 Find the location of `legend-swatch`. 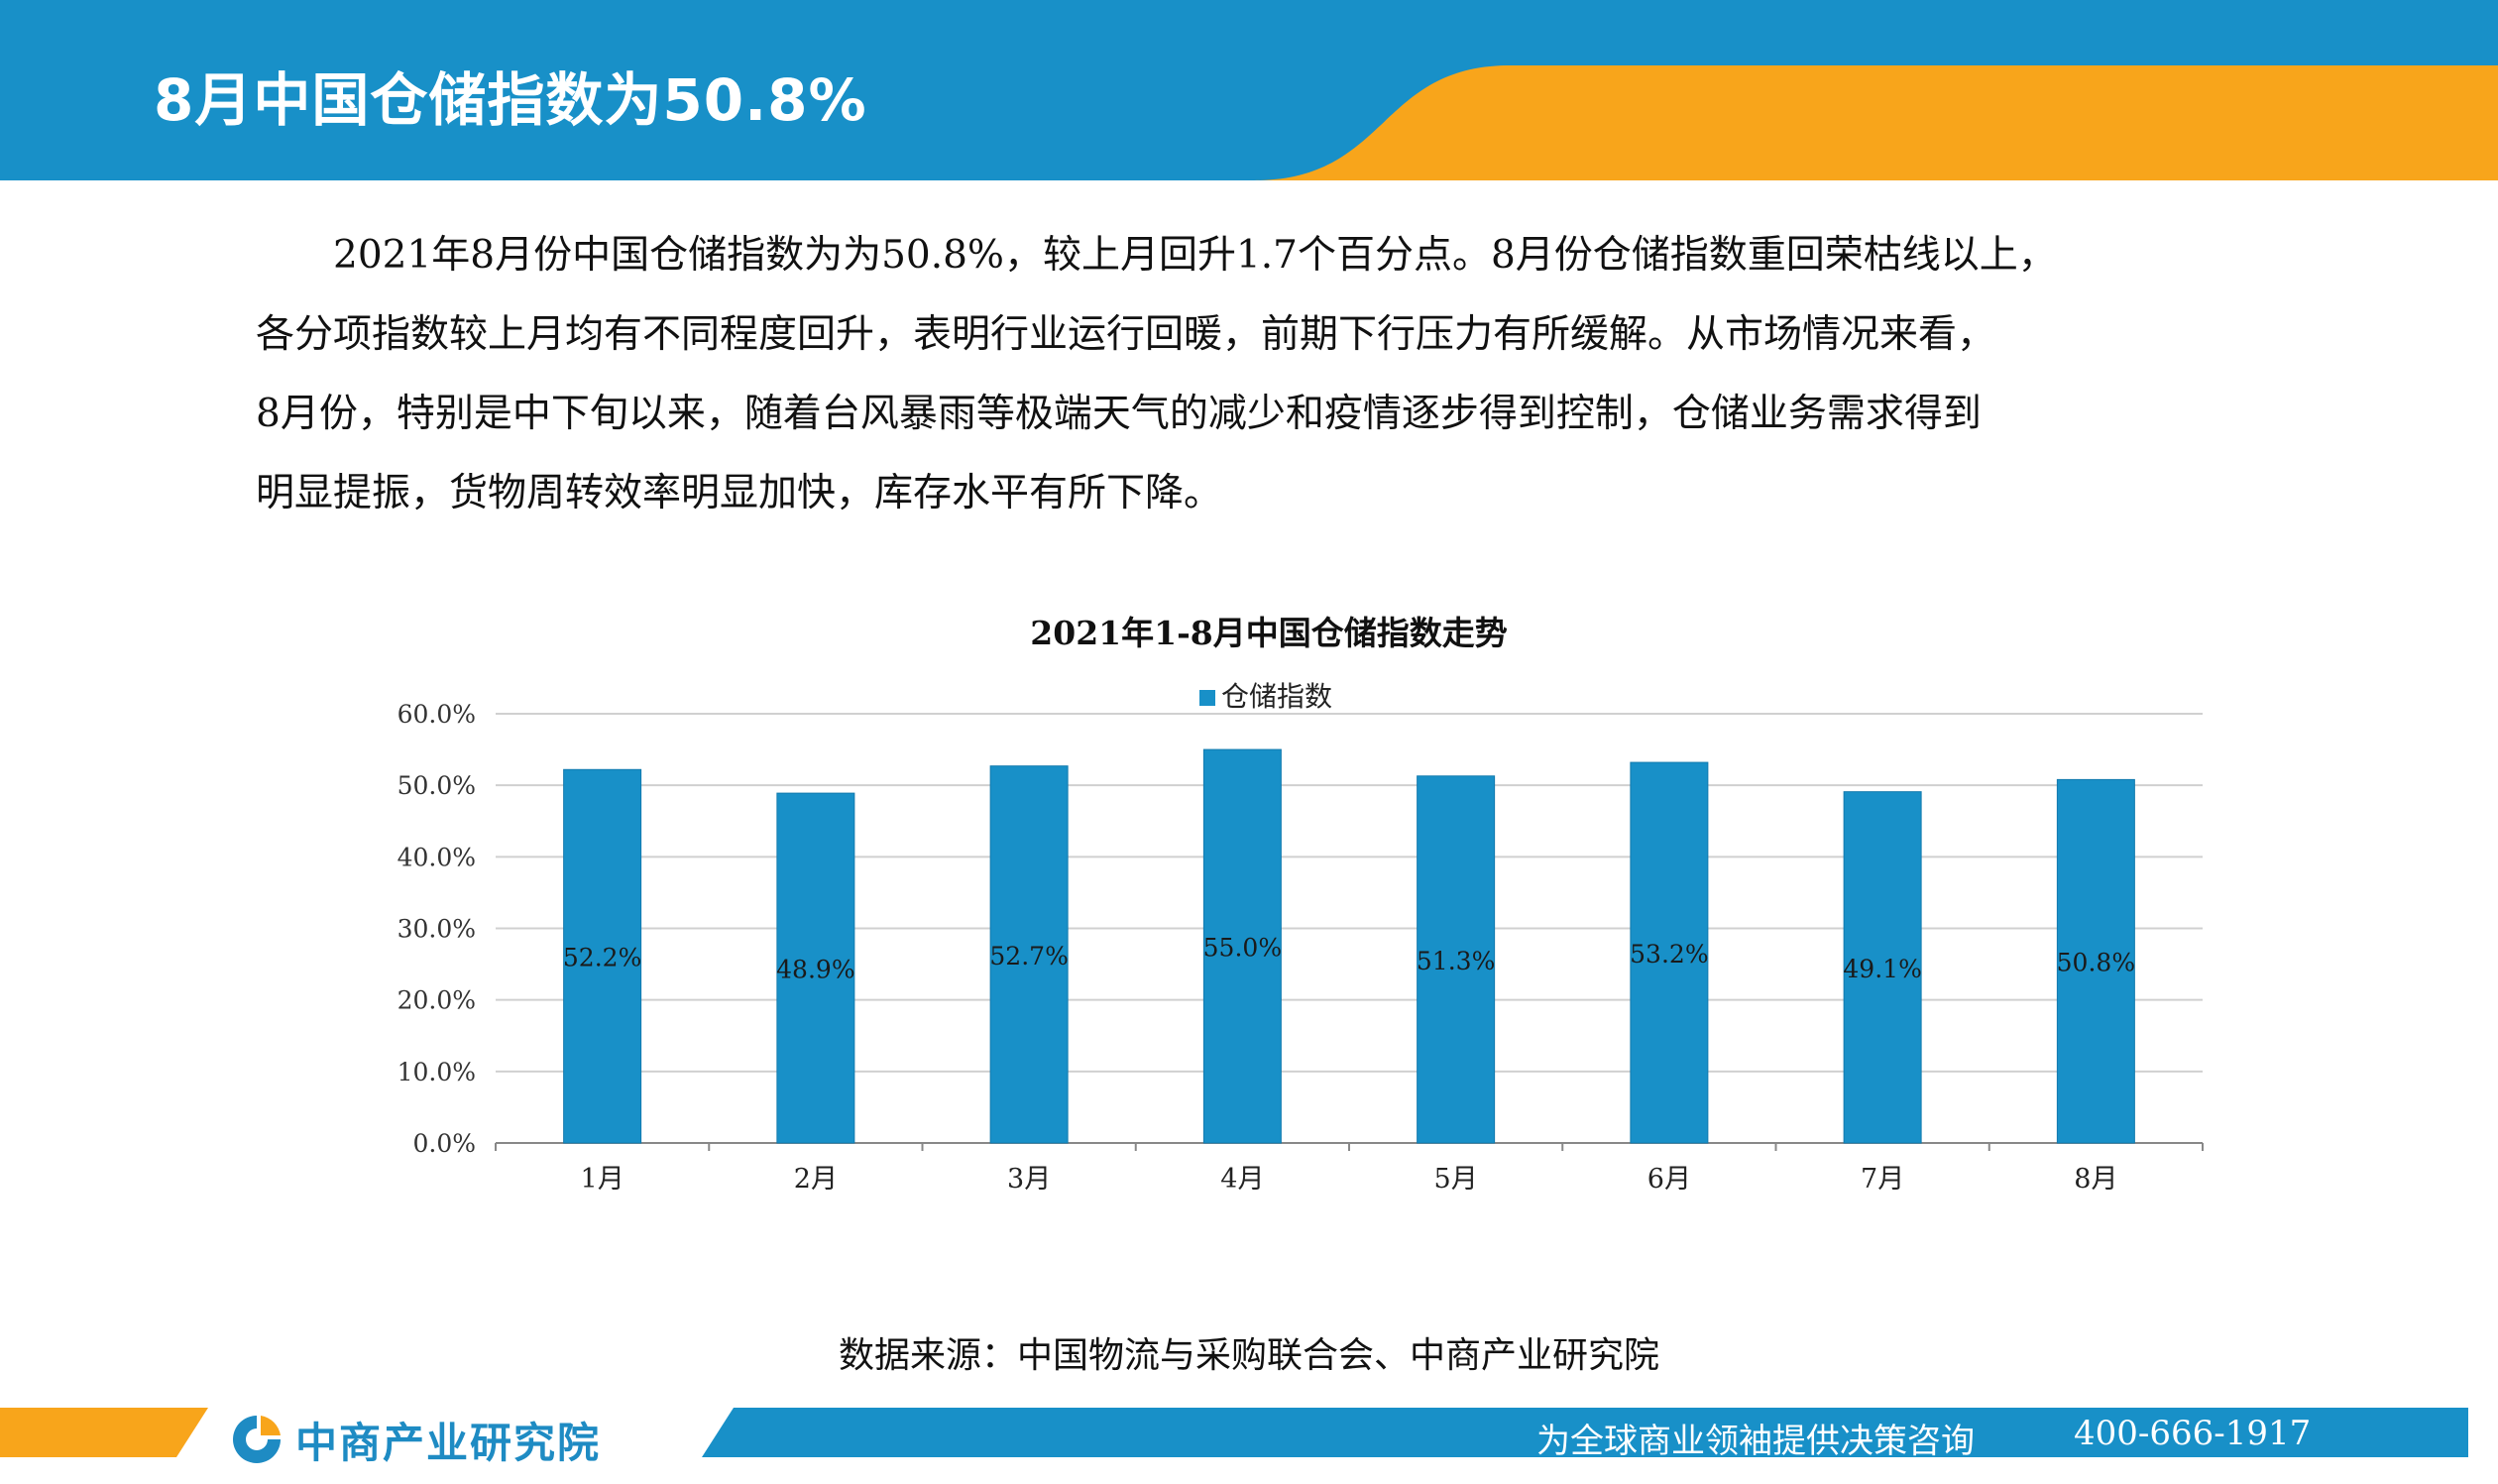

legend-swatch is located at coordinates (1207, 698).